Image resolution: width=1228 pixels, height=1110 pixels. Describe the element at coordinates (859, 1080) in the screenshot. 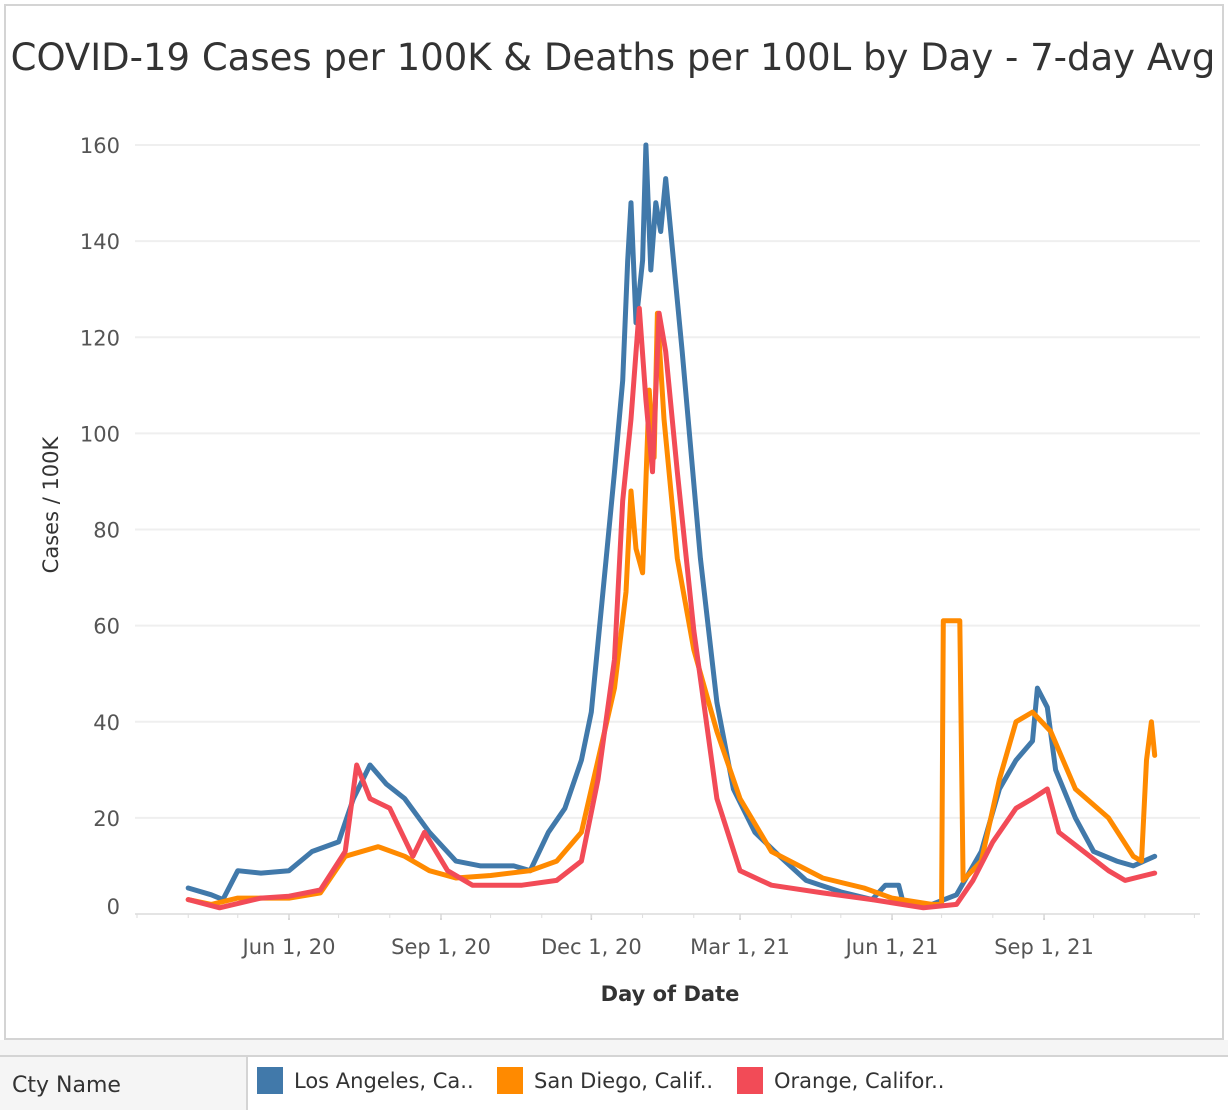

I see `legend-label: Orange, Califor..` at that location.